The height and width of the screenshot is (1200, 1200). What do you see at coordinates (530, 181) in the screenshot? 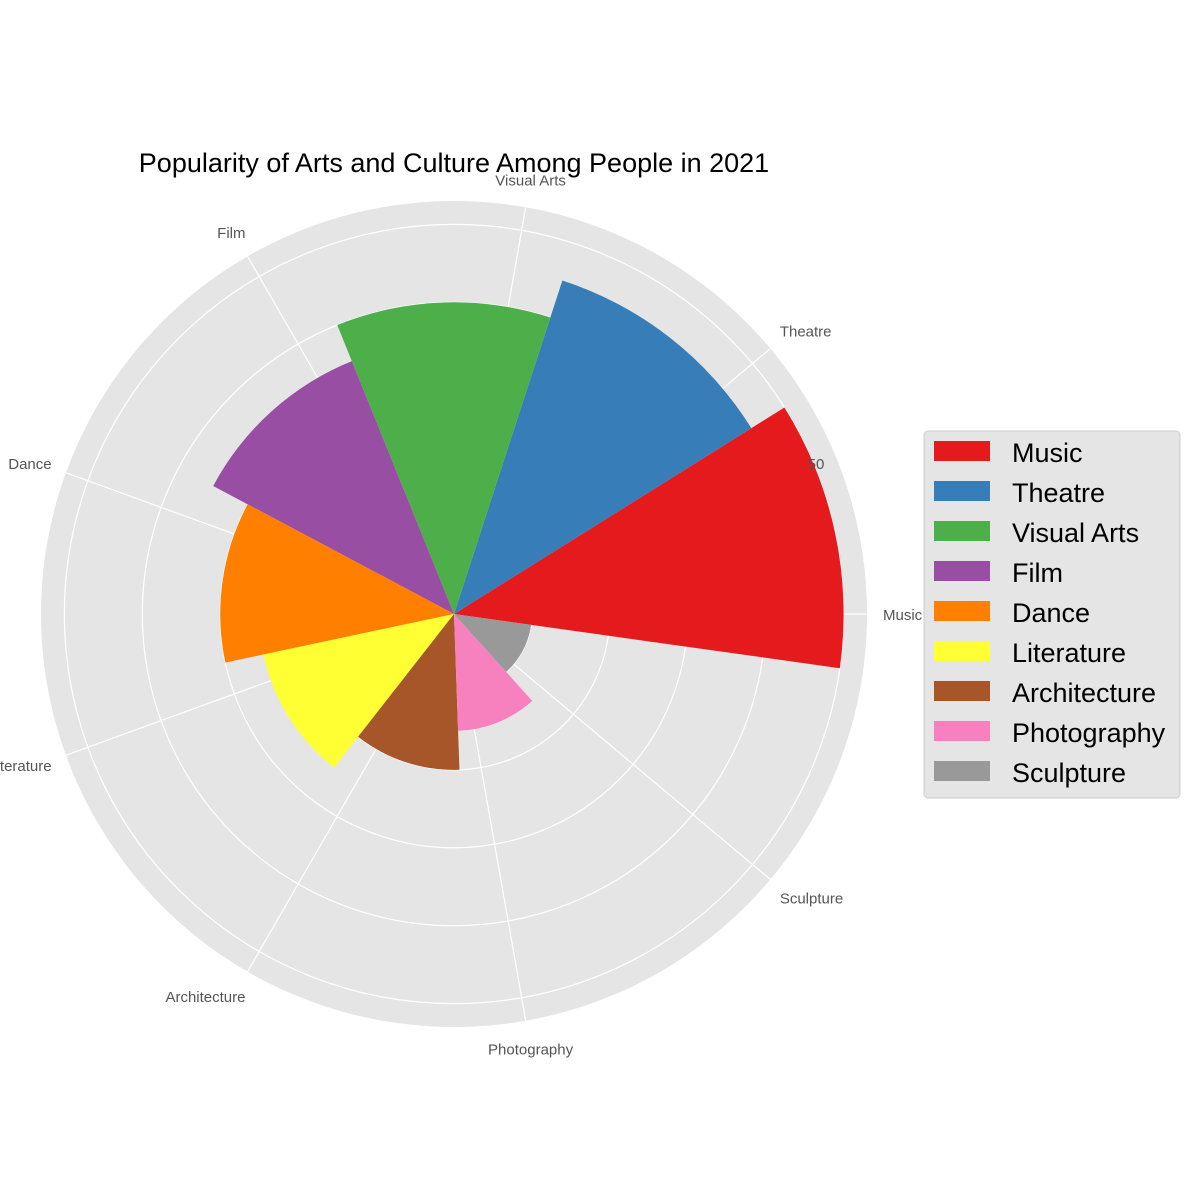
I see `category-label: Visual Arts` at bounding box center [530, 181].